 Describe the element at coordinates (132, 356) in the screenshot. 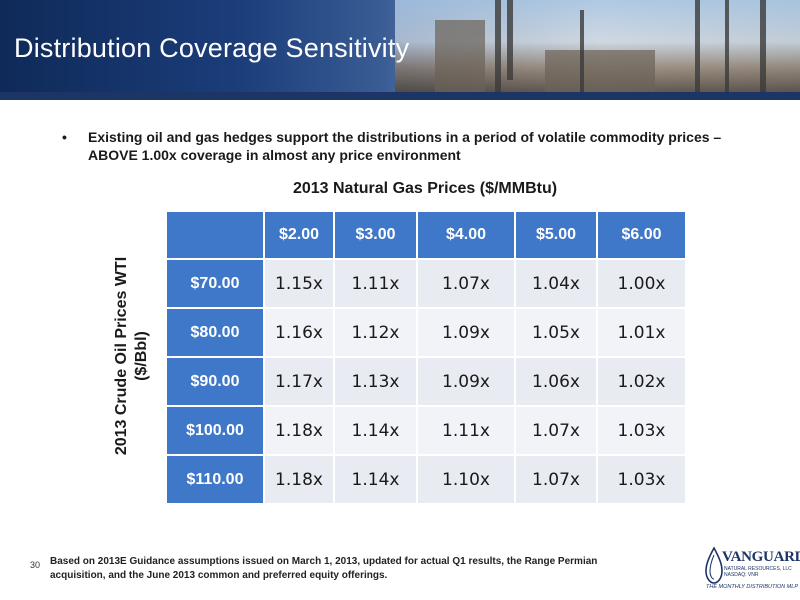

I see `row-axis-label: 2013 Crude Oil Prices WTI ($/Bbl)` at that location.